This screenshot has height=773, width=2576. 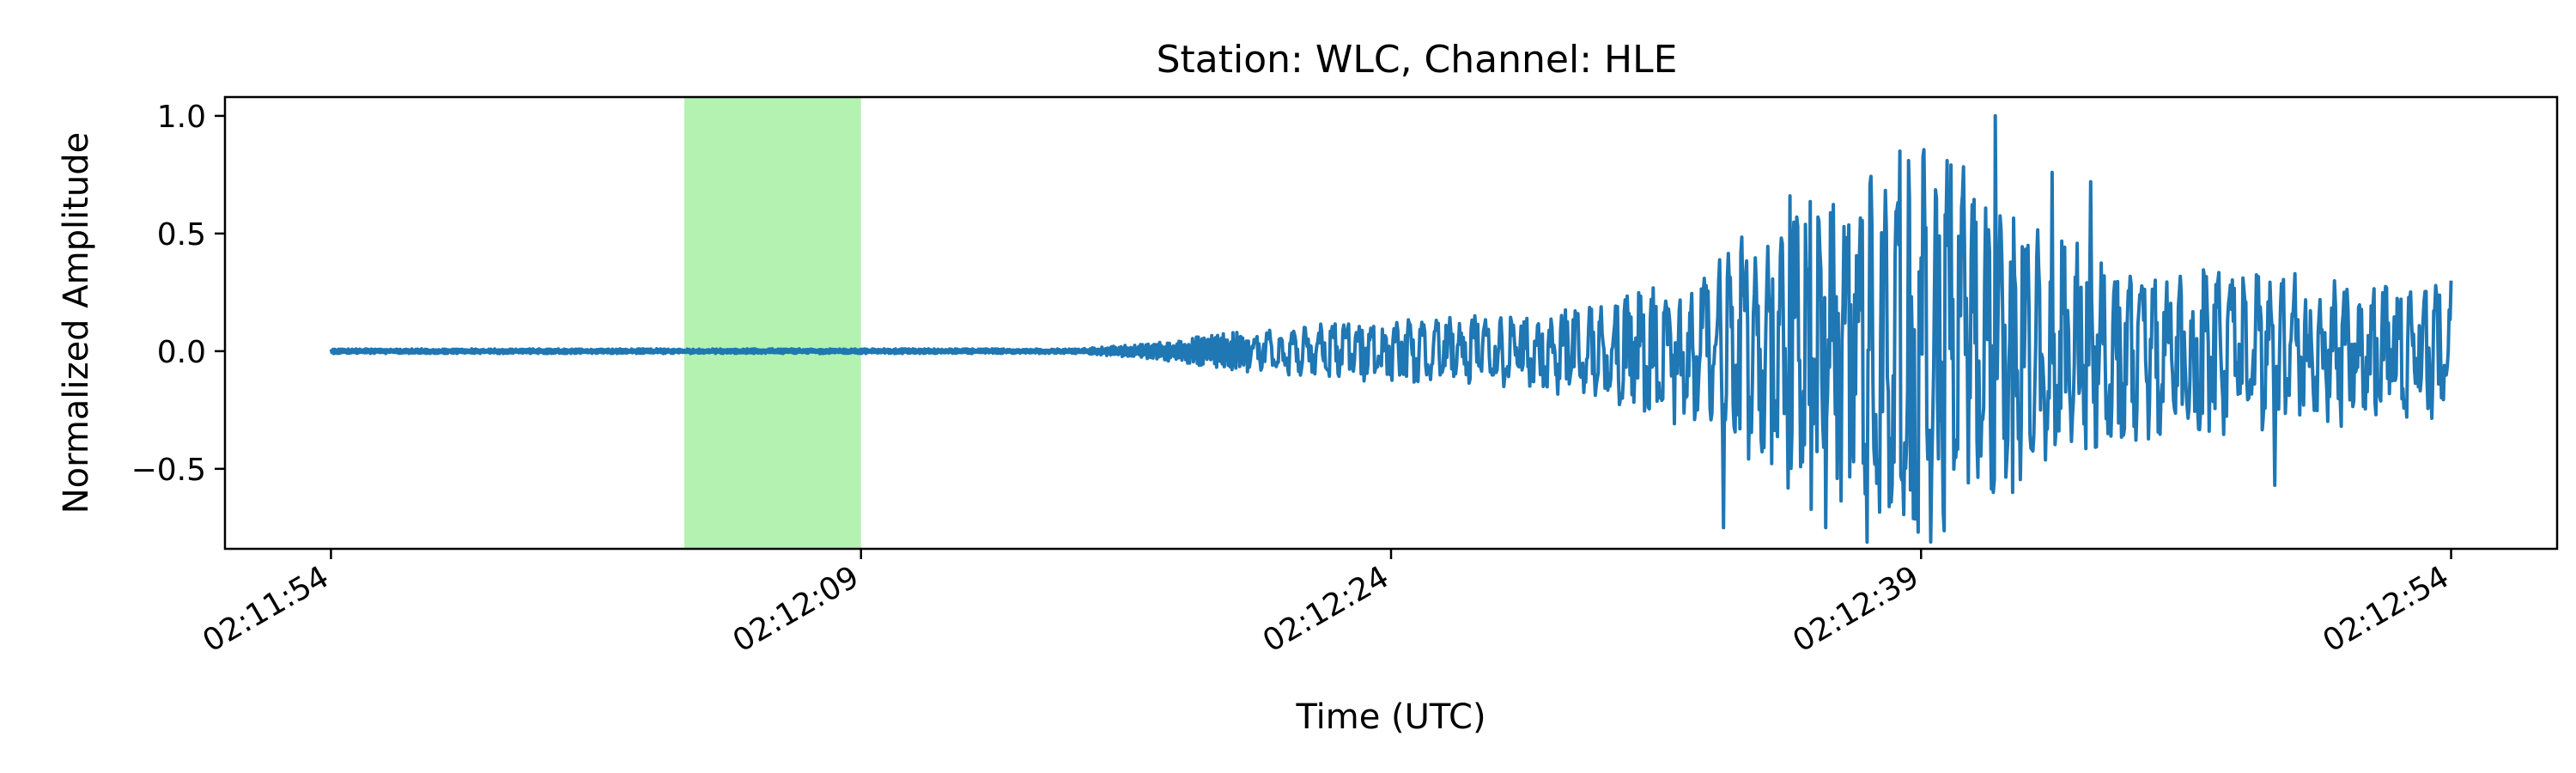 I want to click on y-tick-label: −0.5, so click(x=169, y=470).